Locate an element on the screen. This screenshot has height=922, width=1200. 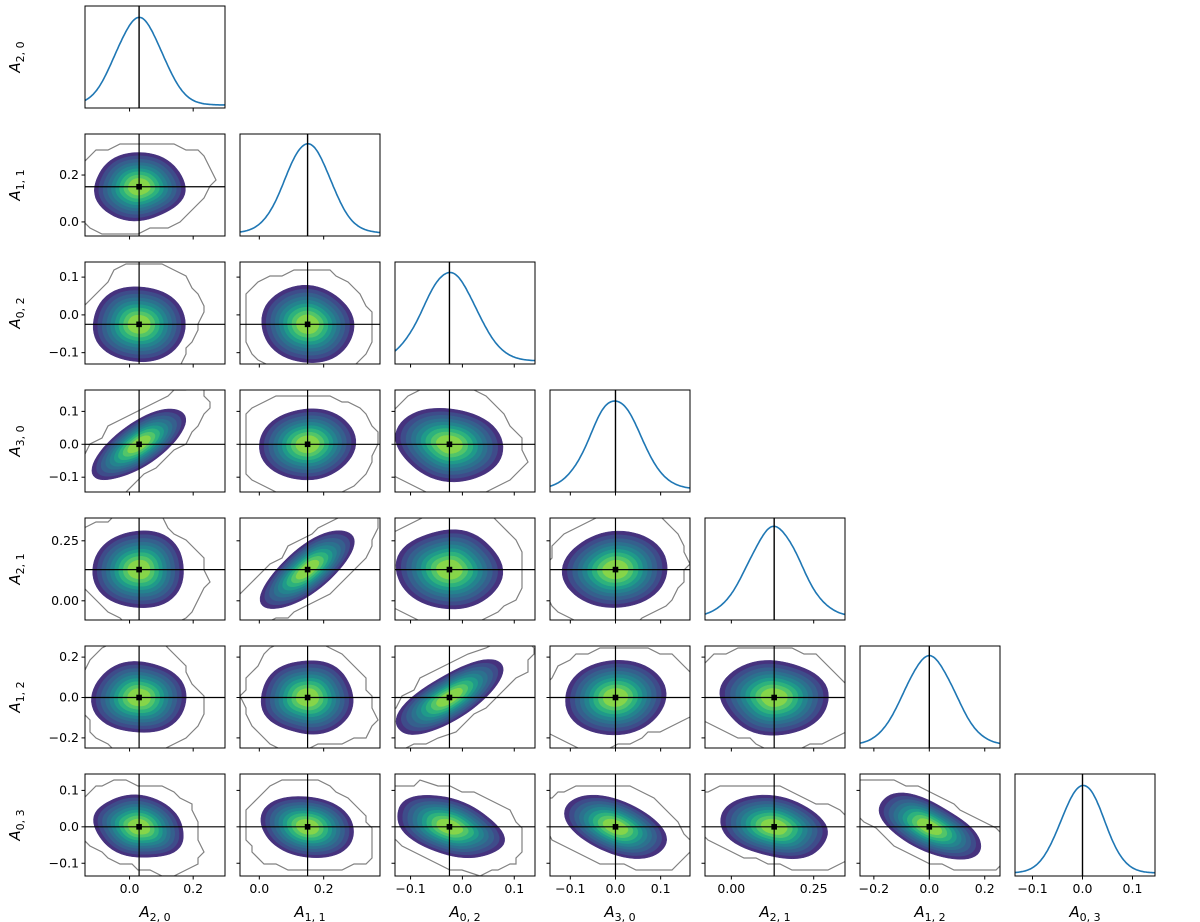
x-tick-label: 0.25 is located at coordinates (814, 888).